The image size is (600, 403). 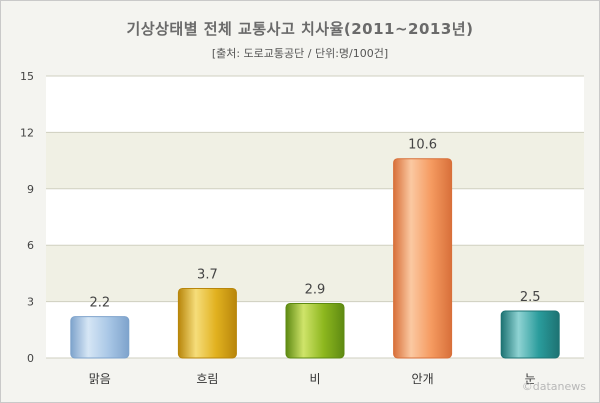 What do you see at coordinates (30, 302) in the screenshot?
I see `y-tick-label: 3` at bounding box center [30, 302].